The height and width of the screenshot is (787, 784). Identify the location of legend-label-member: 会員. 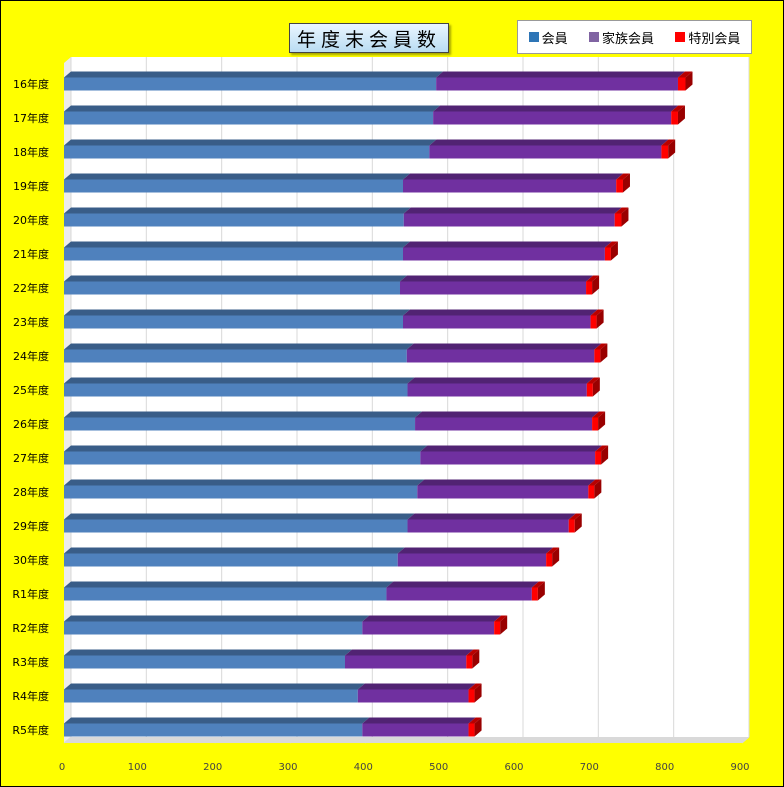
(554, 39).